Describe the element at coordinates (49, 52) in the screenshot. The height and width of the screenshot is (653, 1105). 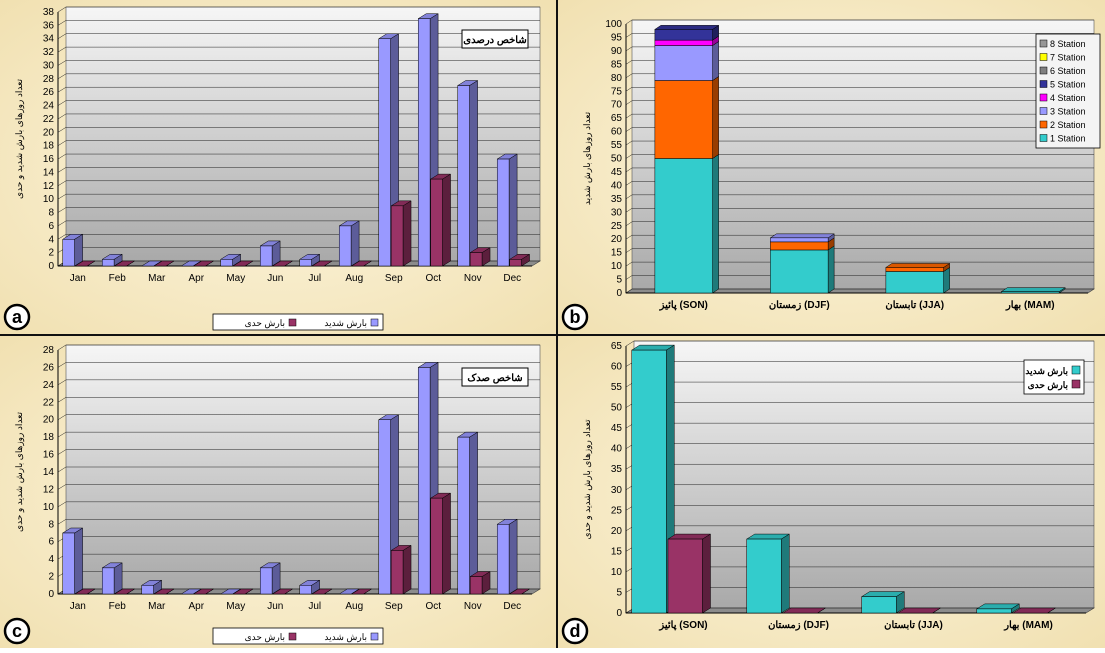
I see `y-tick-label: 32` at that location.